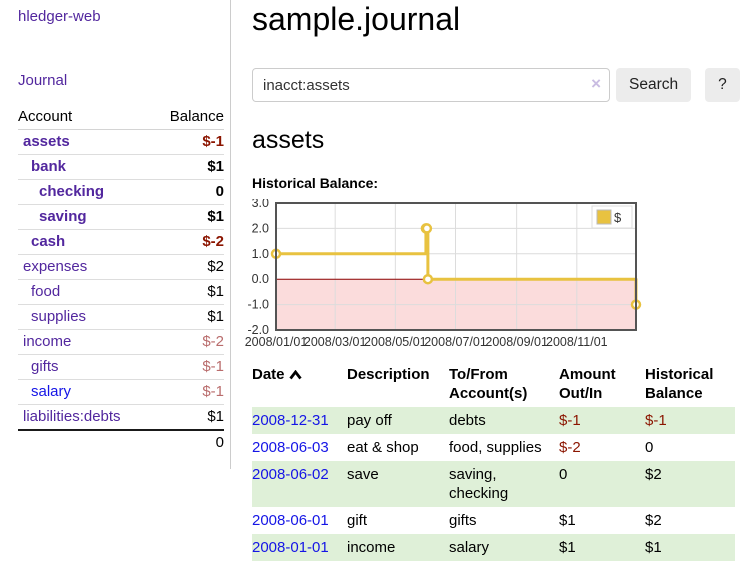  Describe the element at coordinates (188, 367) in the screenshot. I see `sidebar-account-balance: $-1` at that location.